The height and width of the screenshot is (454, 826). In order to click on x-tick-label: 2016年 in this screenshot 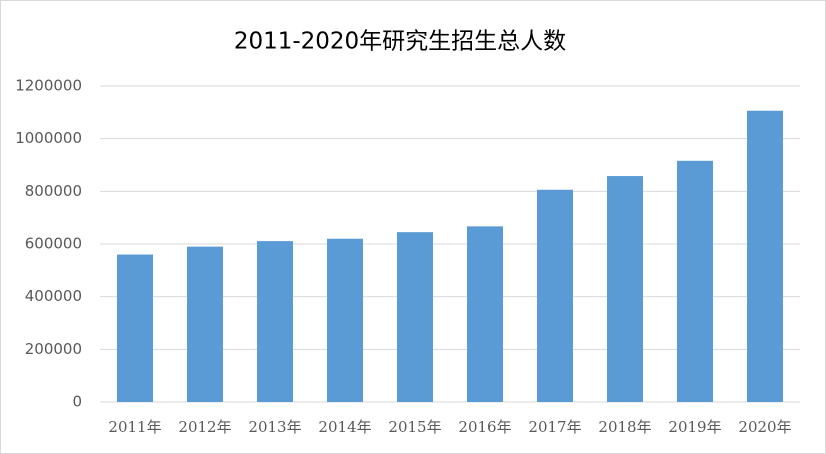, I will do `click(484, 427)`.